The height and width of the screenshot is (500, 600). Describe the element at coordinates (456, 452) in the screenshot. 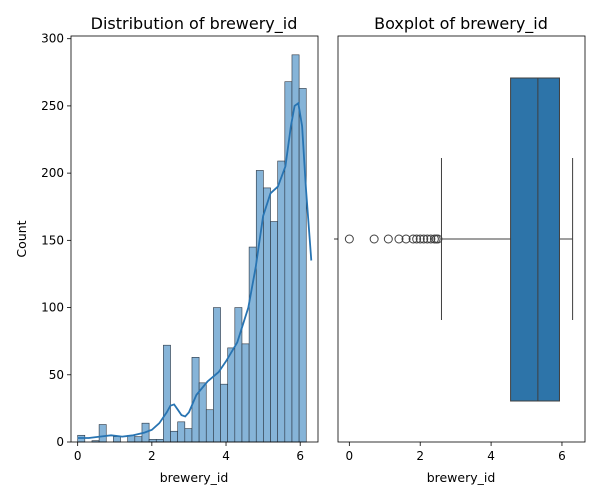

I see `boxplot-x-ticks: 0 2 4 6` at that location.